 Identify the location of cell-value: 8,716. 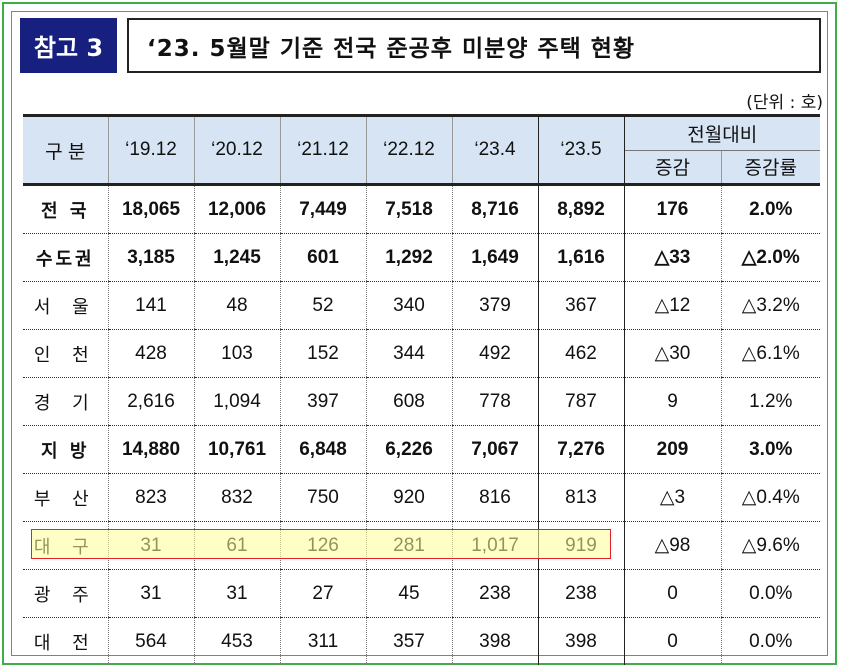
(495, 209).